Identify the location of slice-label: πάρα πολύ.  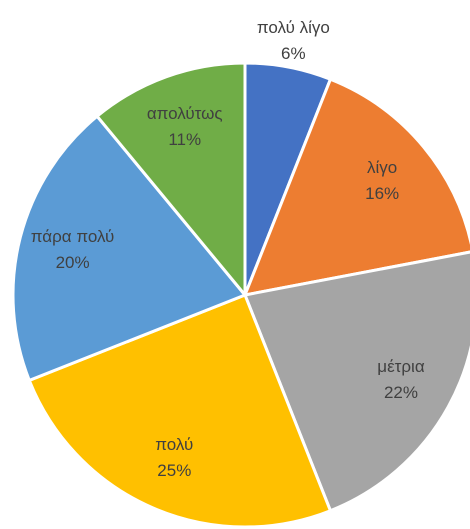
(73, 236).